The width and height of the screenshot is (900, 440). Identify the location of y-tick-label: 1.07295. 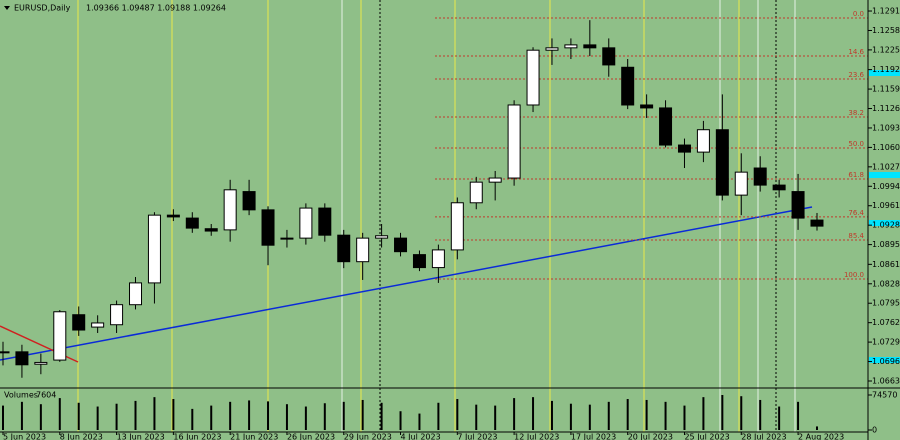
(886, 342).